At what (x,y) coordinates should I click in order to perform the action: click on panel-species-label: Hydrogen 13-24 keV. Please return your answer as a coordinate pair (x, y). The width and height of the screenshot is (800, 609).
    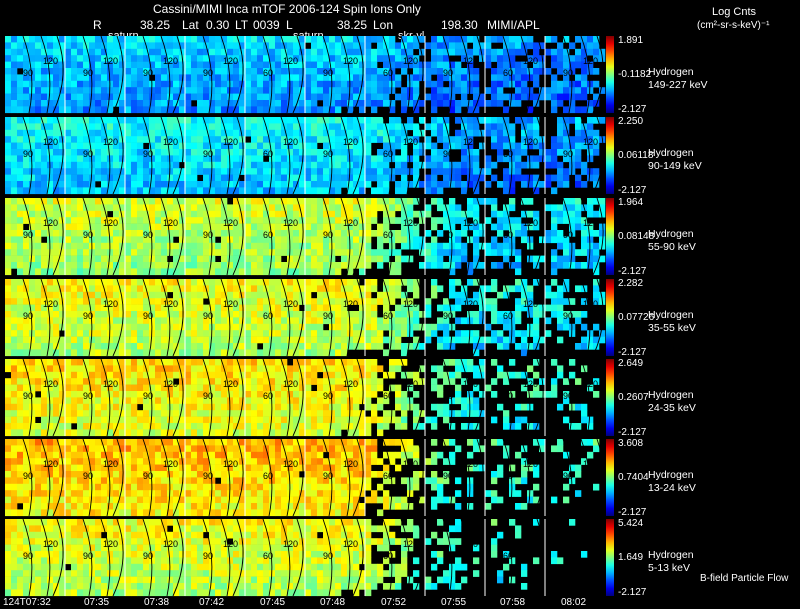
    Looking at the image, I should click on (672, 482).